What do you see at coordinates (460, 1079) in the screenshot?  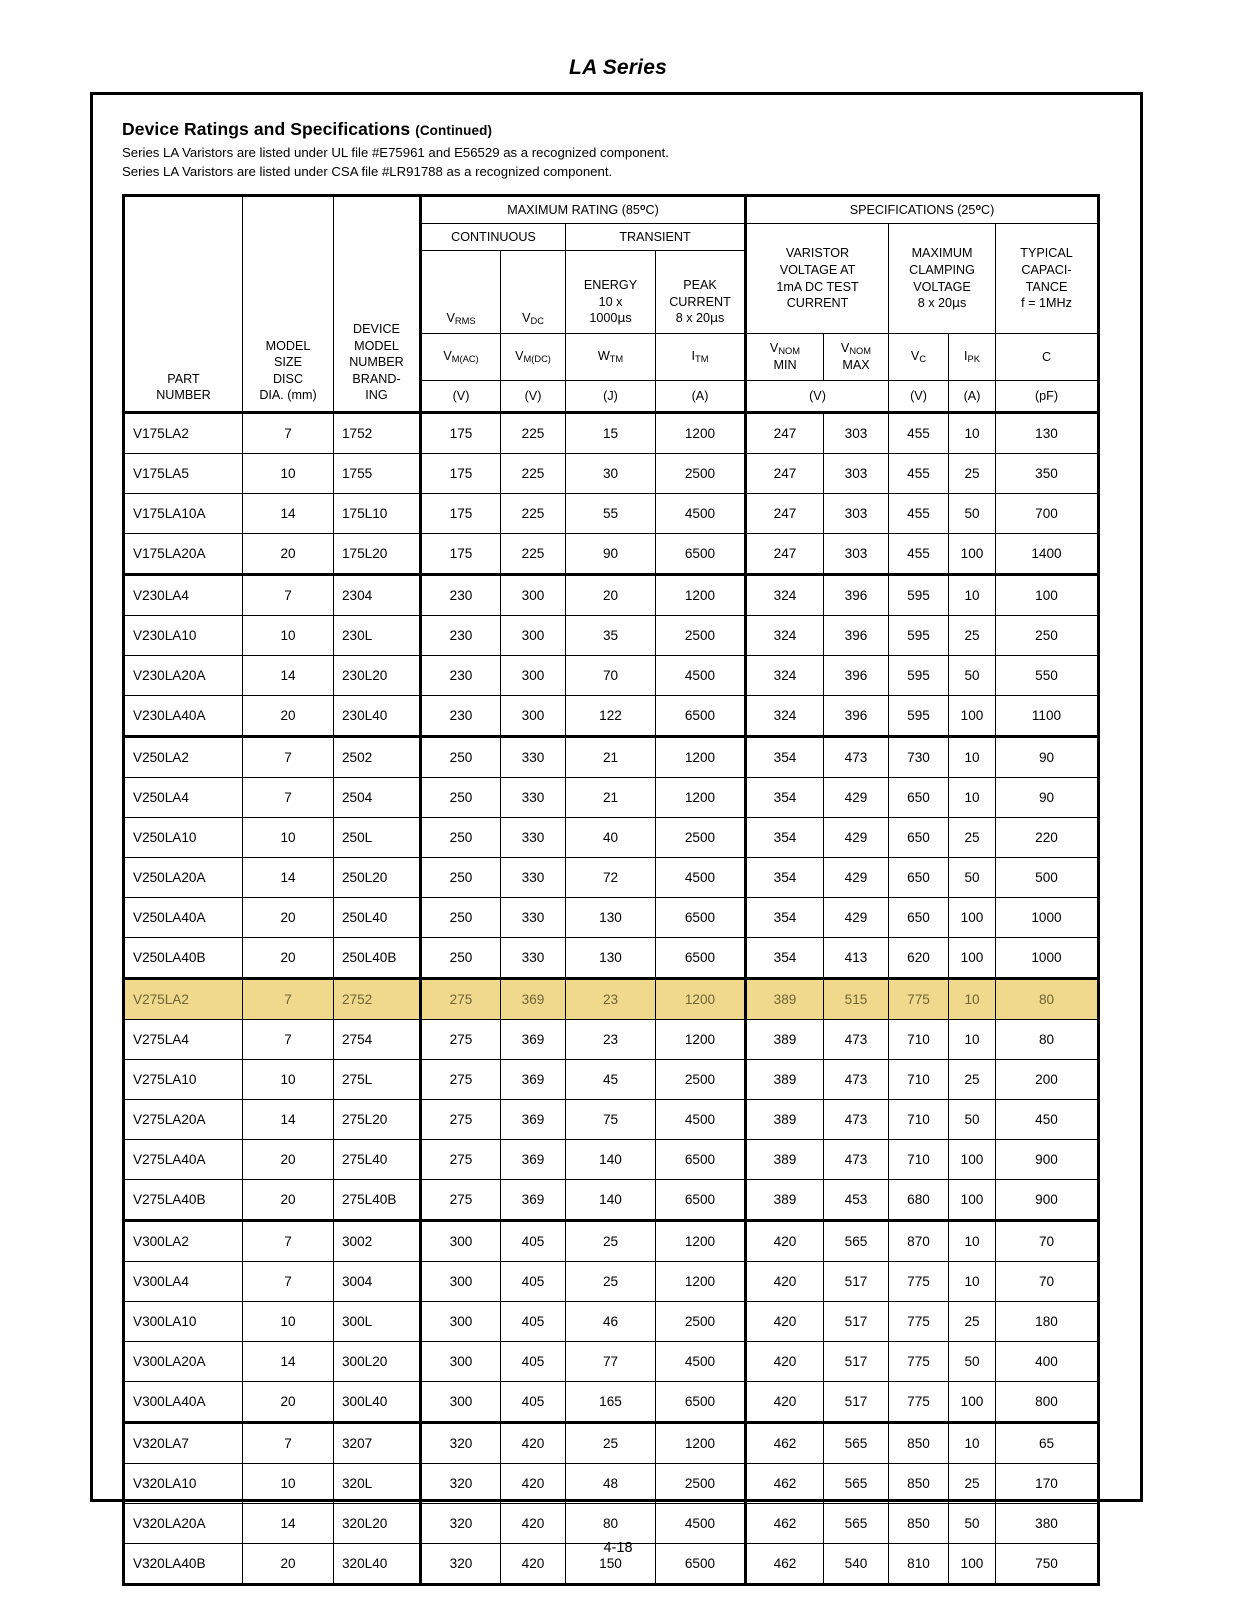 I see `cell-vmac: 275` at bounding box center [460, 1079].